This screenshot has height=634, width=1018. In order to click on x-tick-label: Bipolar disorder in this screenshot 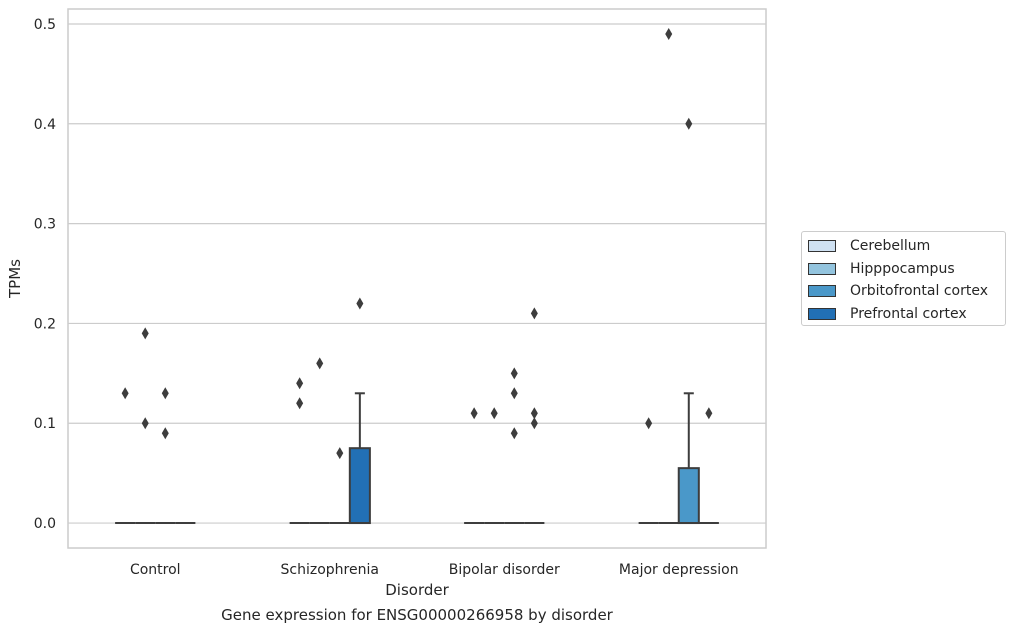, I will do `click(504, 570)`.